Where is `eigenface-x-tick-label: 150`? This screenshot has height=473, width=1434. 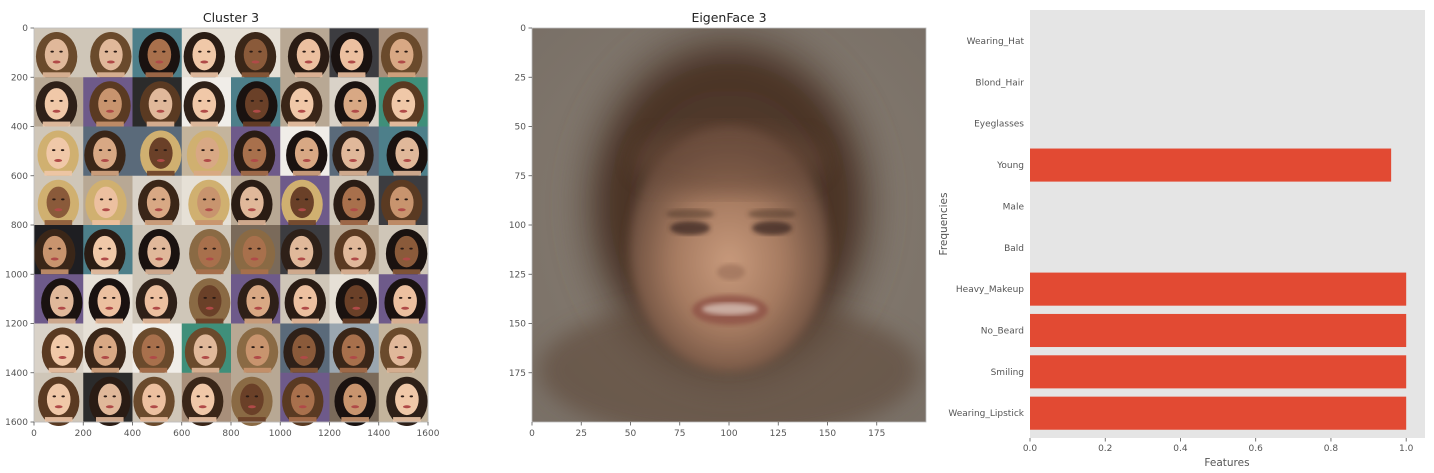 eigenface-x-tick-label: 150 is located at coordinates (827, 434).